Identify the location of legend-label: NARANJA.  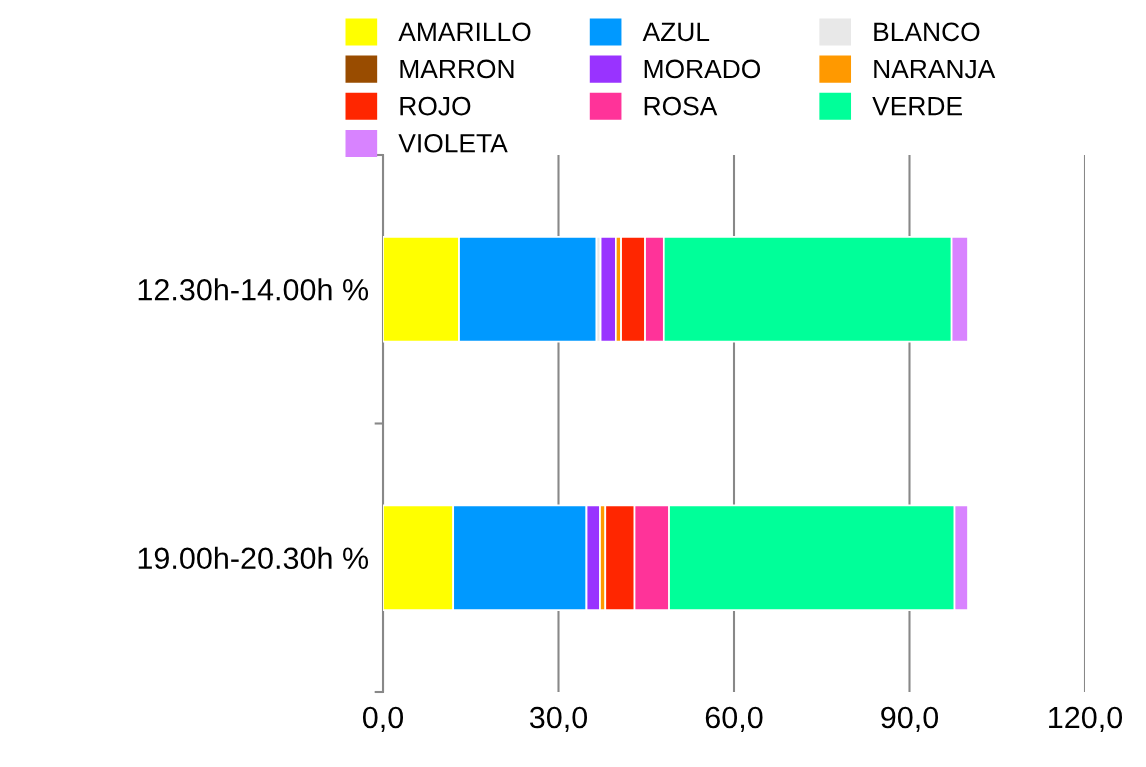
(935, 69).